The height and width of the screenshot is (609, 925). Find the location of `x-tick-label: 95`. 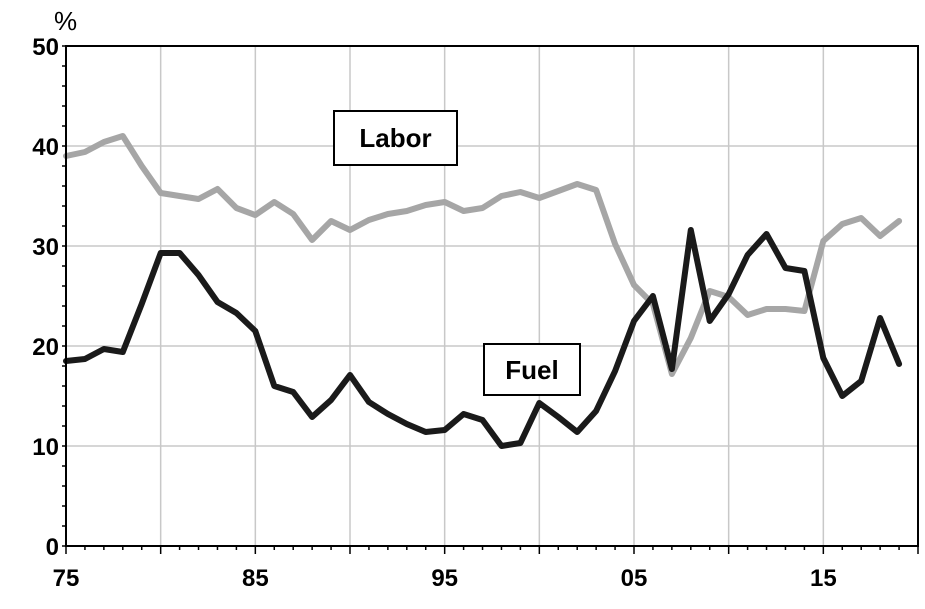

x-tick-label: 95 is located at coordinates (444, 578).